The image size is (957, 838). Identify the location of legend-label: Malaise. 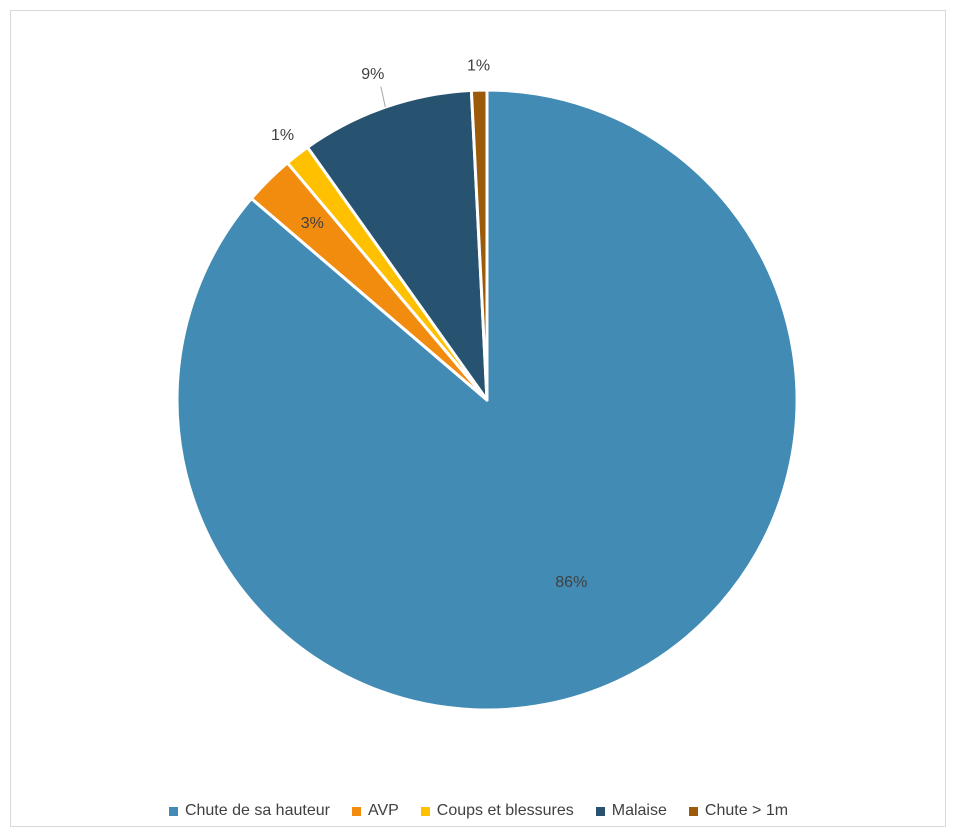
(639, 810).